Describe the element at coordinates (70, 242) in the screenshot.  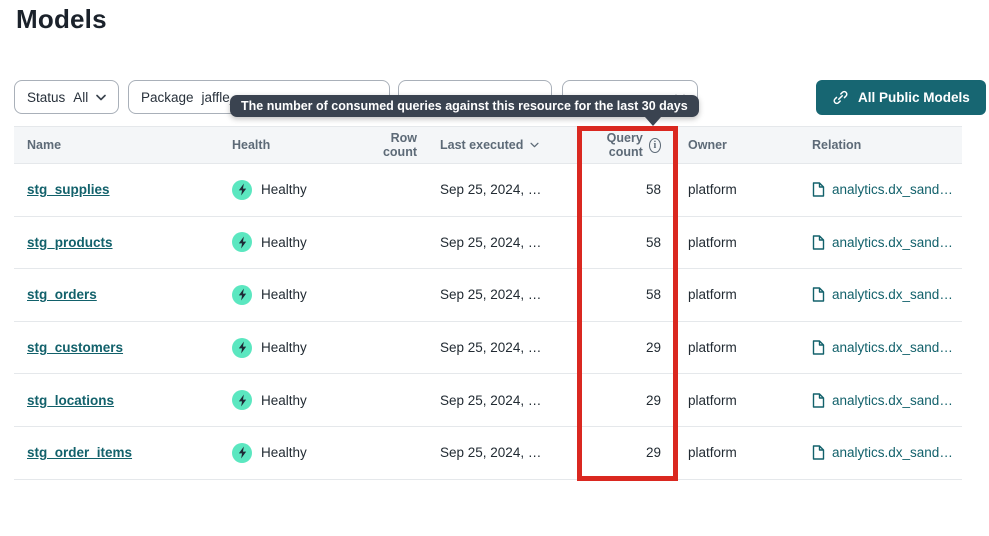
I see `model-link: stg_products` at that location.